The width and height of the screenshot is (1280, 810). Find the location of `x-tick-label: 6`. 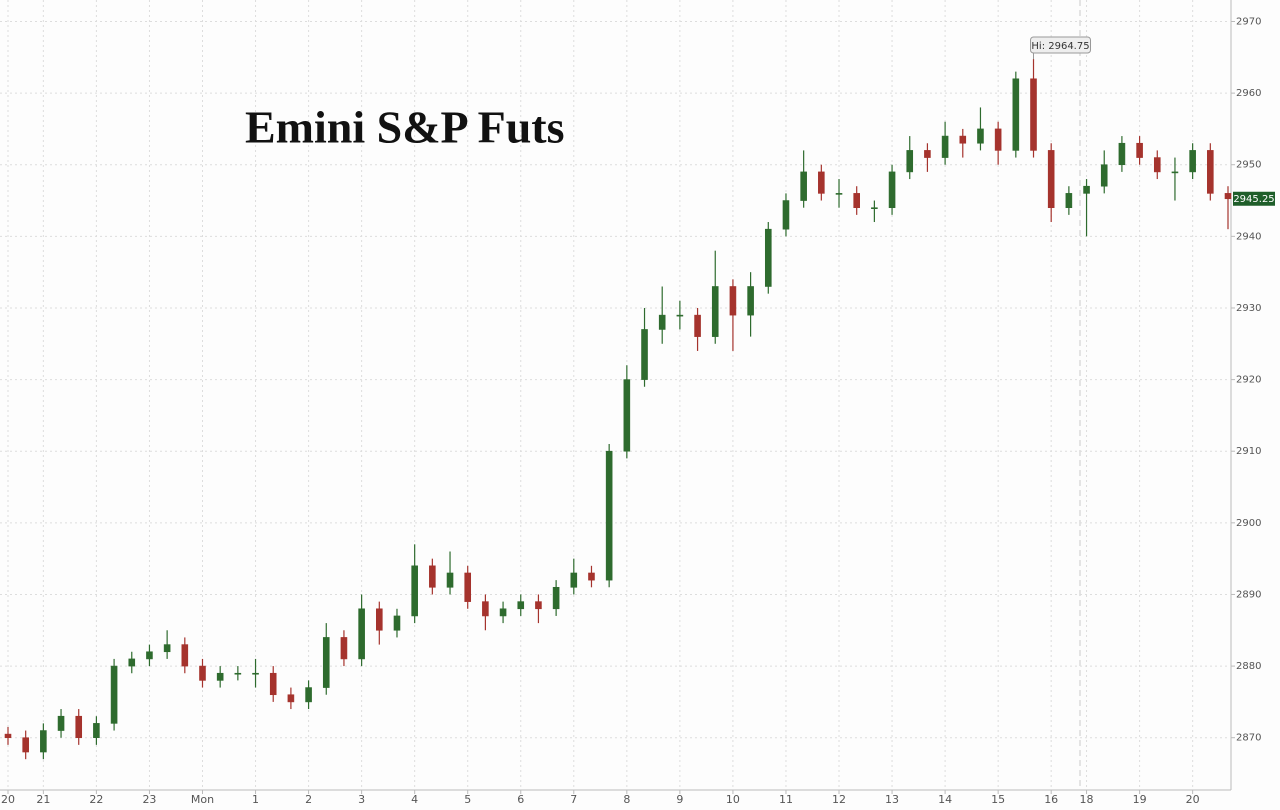

x-tick-label: 6 is located at coordinates (520, 799).